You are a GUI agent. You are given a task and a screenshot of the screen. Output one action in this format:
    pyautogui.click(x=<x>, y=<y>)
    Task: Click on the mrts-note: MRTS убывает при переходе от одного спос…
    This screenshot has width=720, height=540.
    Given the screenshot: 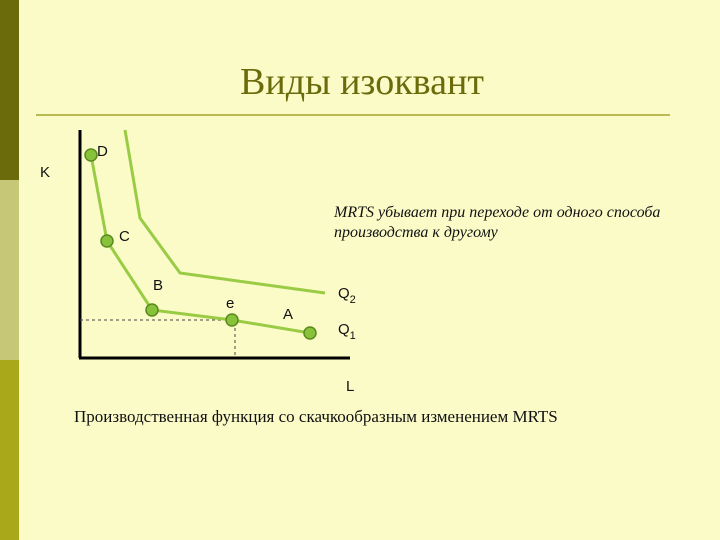 What is the action you would take?
    pyautogui.click(x=497, y=222)
    